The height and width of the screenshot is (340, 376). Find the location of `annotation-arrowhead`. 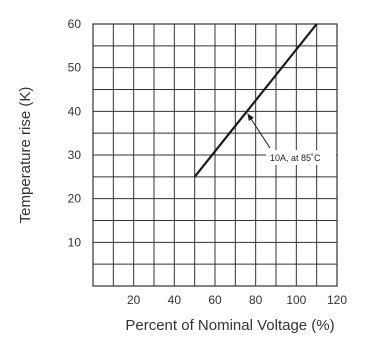

annotation-arrowhead is located at coordinates (250, 117).